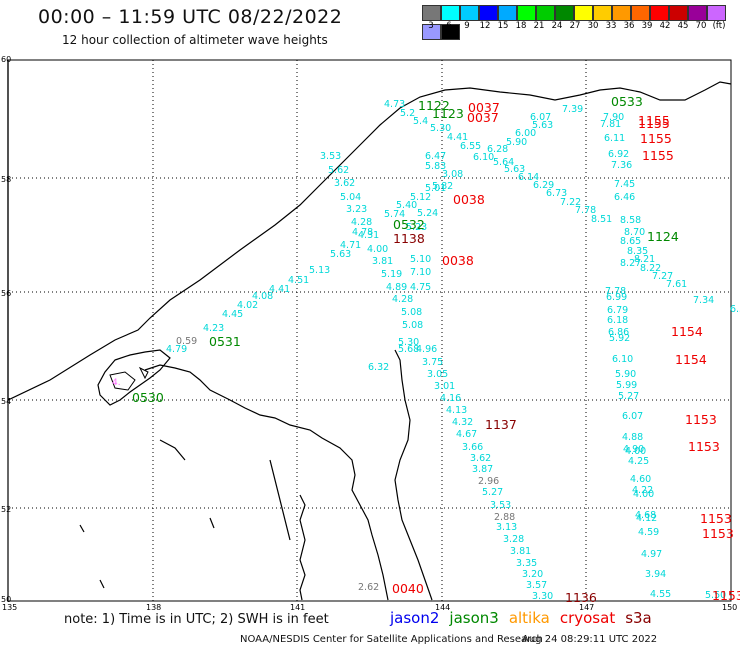 The width and height of the screenshot is (740, 650). What do you see at coordinates (687, 331) in the screenshot?
I see `pass-time-label: 1154` at bounding box center [687, 331].